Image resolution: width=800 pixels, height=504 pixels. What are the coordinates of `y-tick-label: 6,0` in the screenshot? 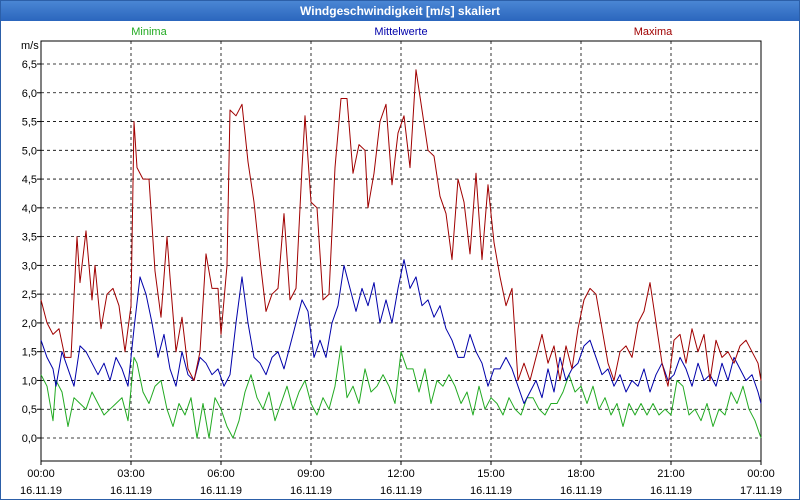 It's located at (29, 94).